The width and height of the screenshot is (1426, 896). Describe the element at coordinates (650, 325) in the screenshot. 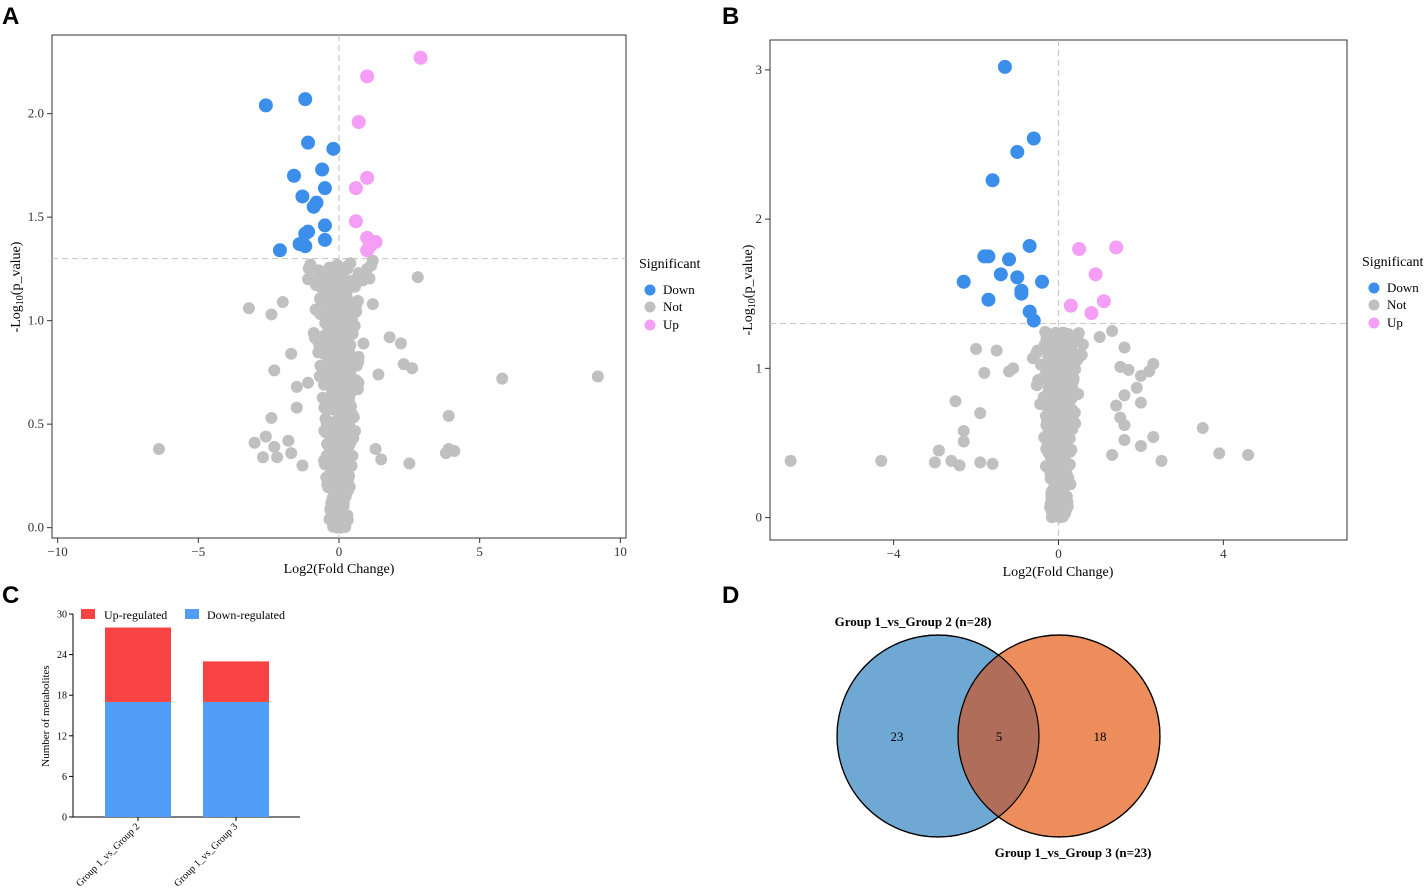

I see `legend-swatch-up-a` at that location.